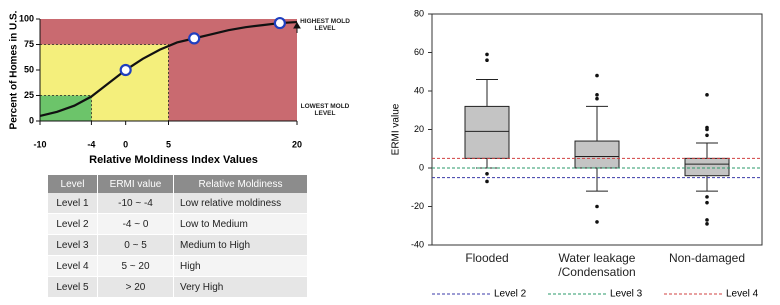 Image resolution: width=780 pixels, height=305 pixels. Describe the element at coordinates (419, 13) in the screenshot. I see `y-tick-label: 80` at that location.